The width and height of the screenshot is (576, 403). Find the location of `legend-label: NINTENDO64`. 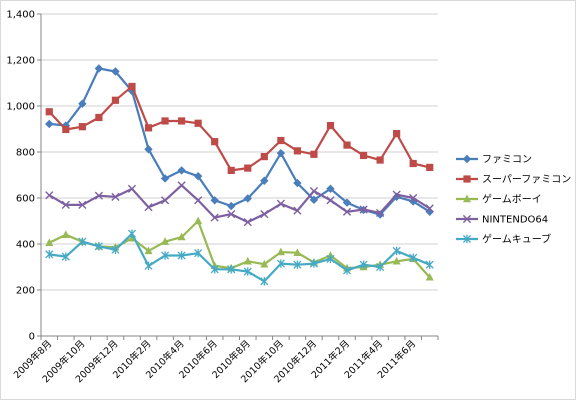

legend-label: NINTENDO64 is located at coordinates (515, 220).